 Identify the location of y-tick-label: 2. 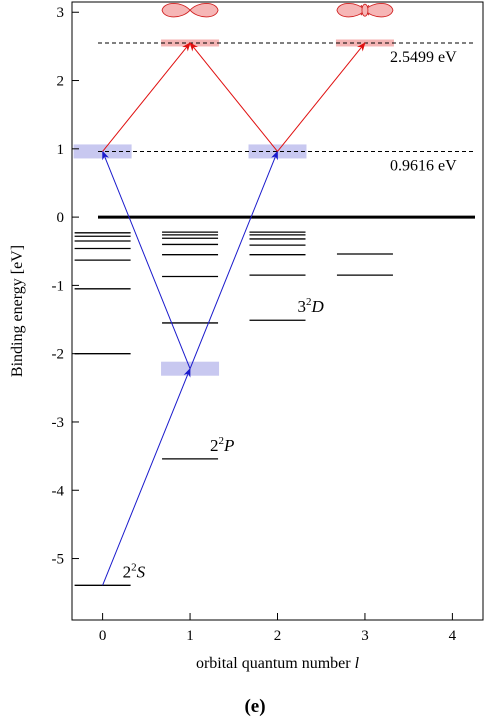
(61, 82).